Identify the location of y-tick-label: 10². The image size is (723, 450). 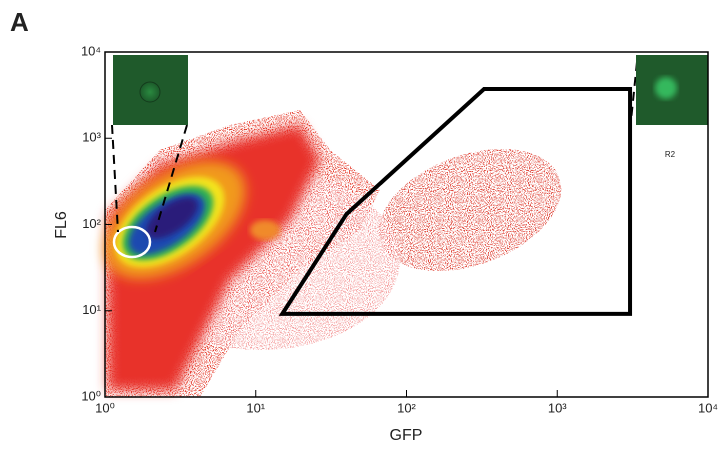
(91, 223).